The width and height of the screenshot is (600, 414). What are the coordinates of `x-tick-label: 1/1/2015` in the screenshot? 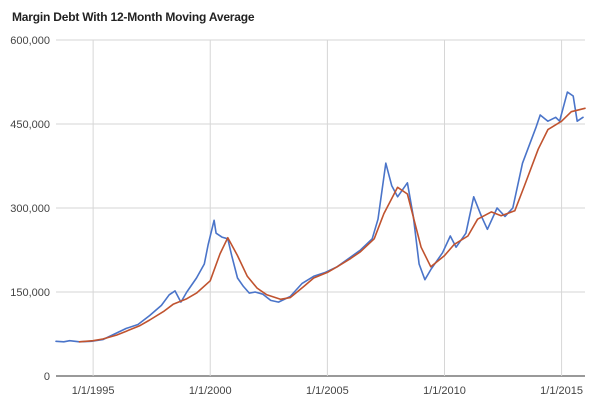 It's located at (561, 391).